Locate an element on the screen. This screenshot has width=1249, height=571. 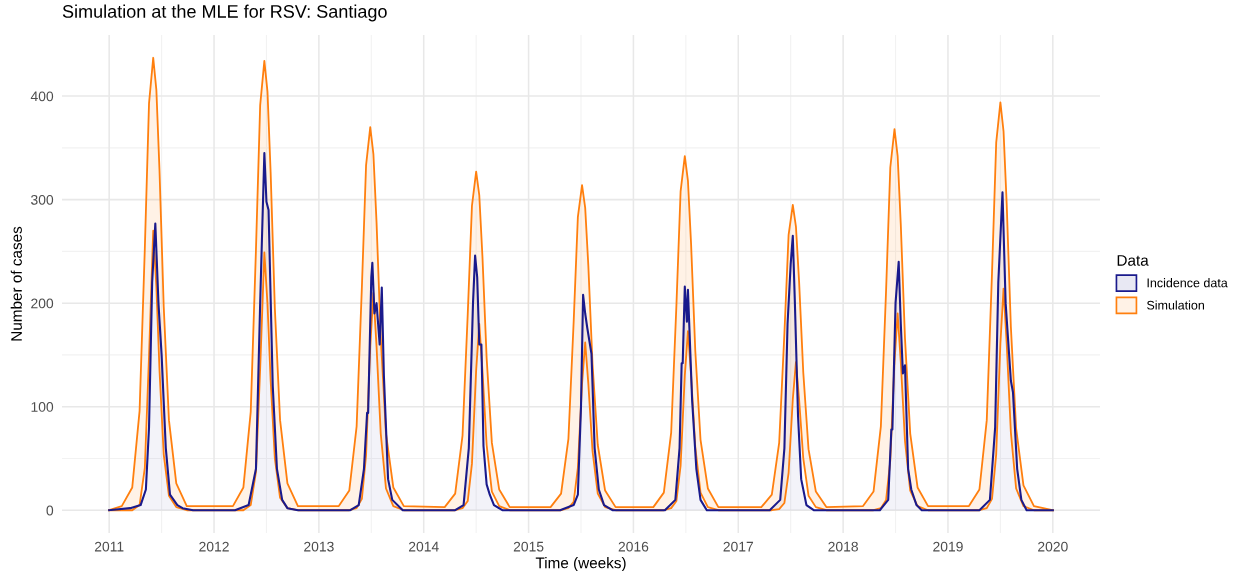
x-tick-label: 2019 is located at coordinates (948, 546).